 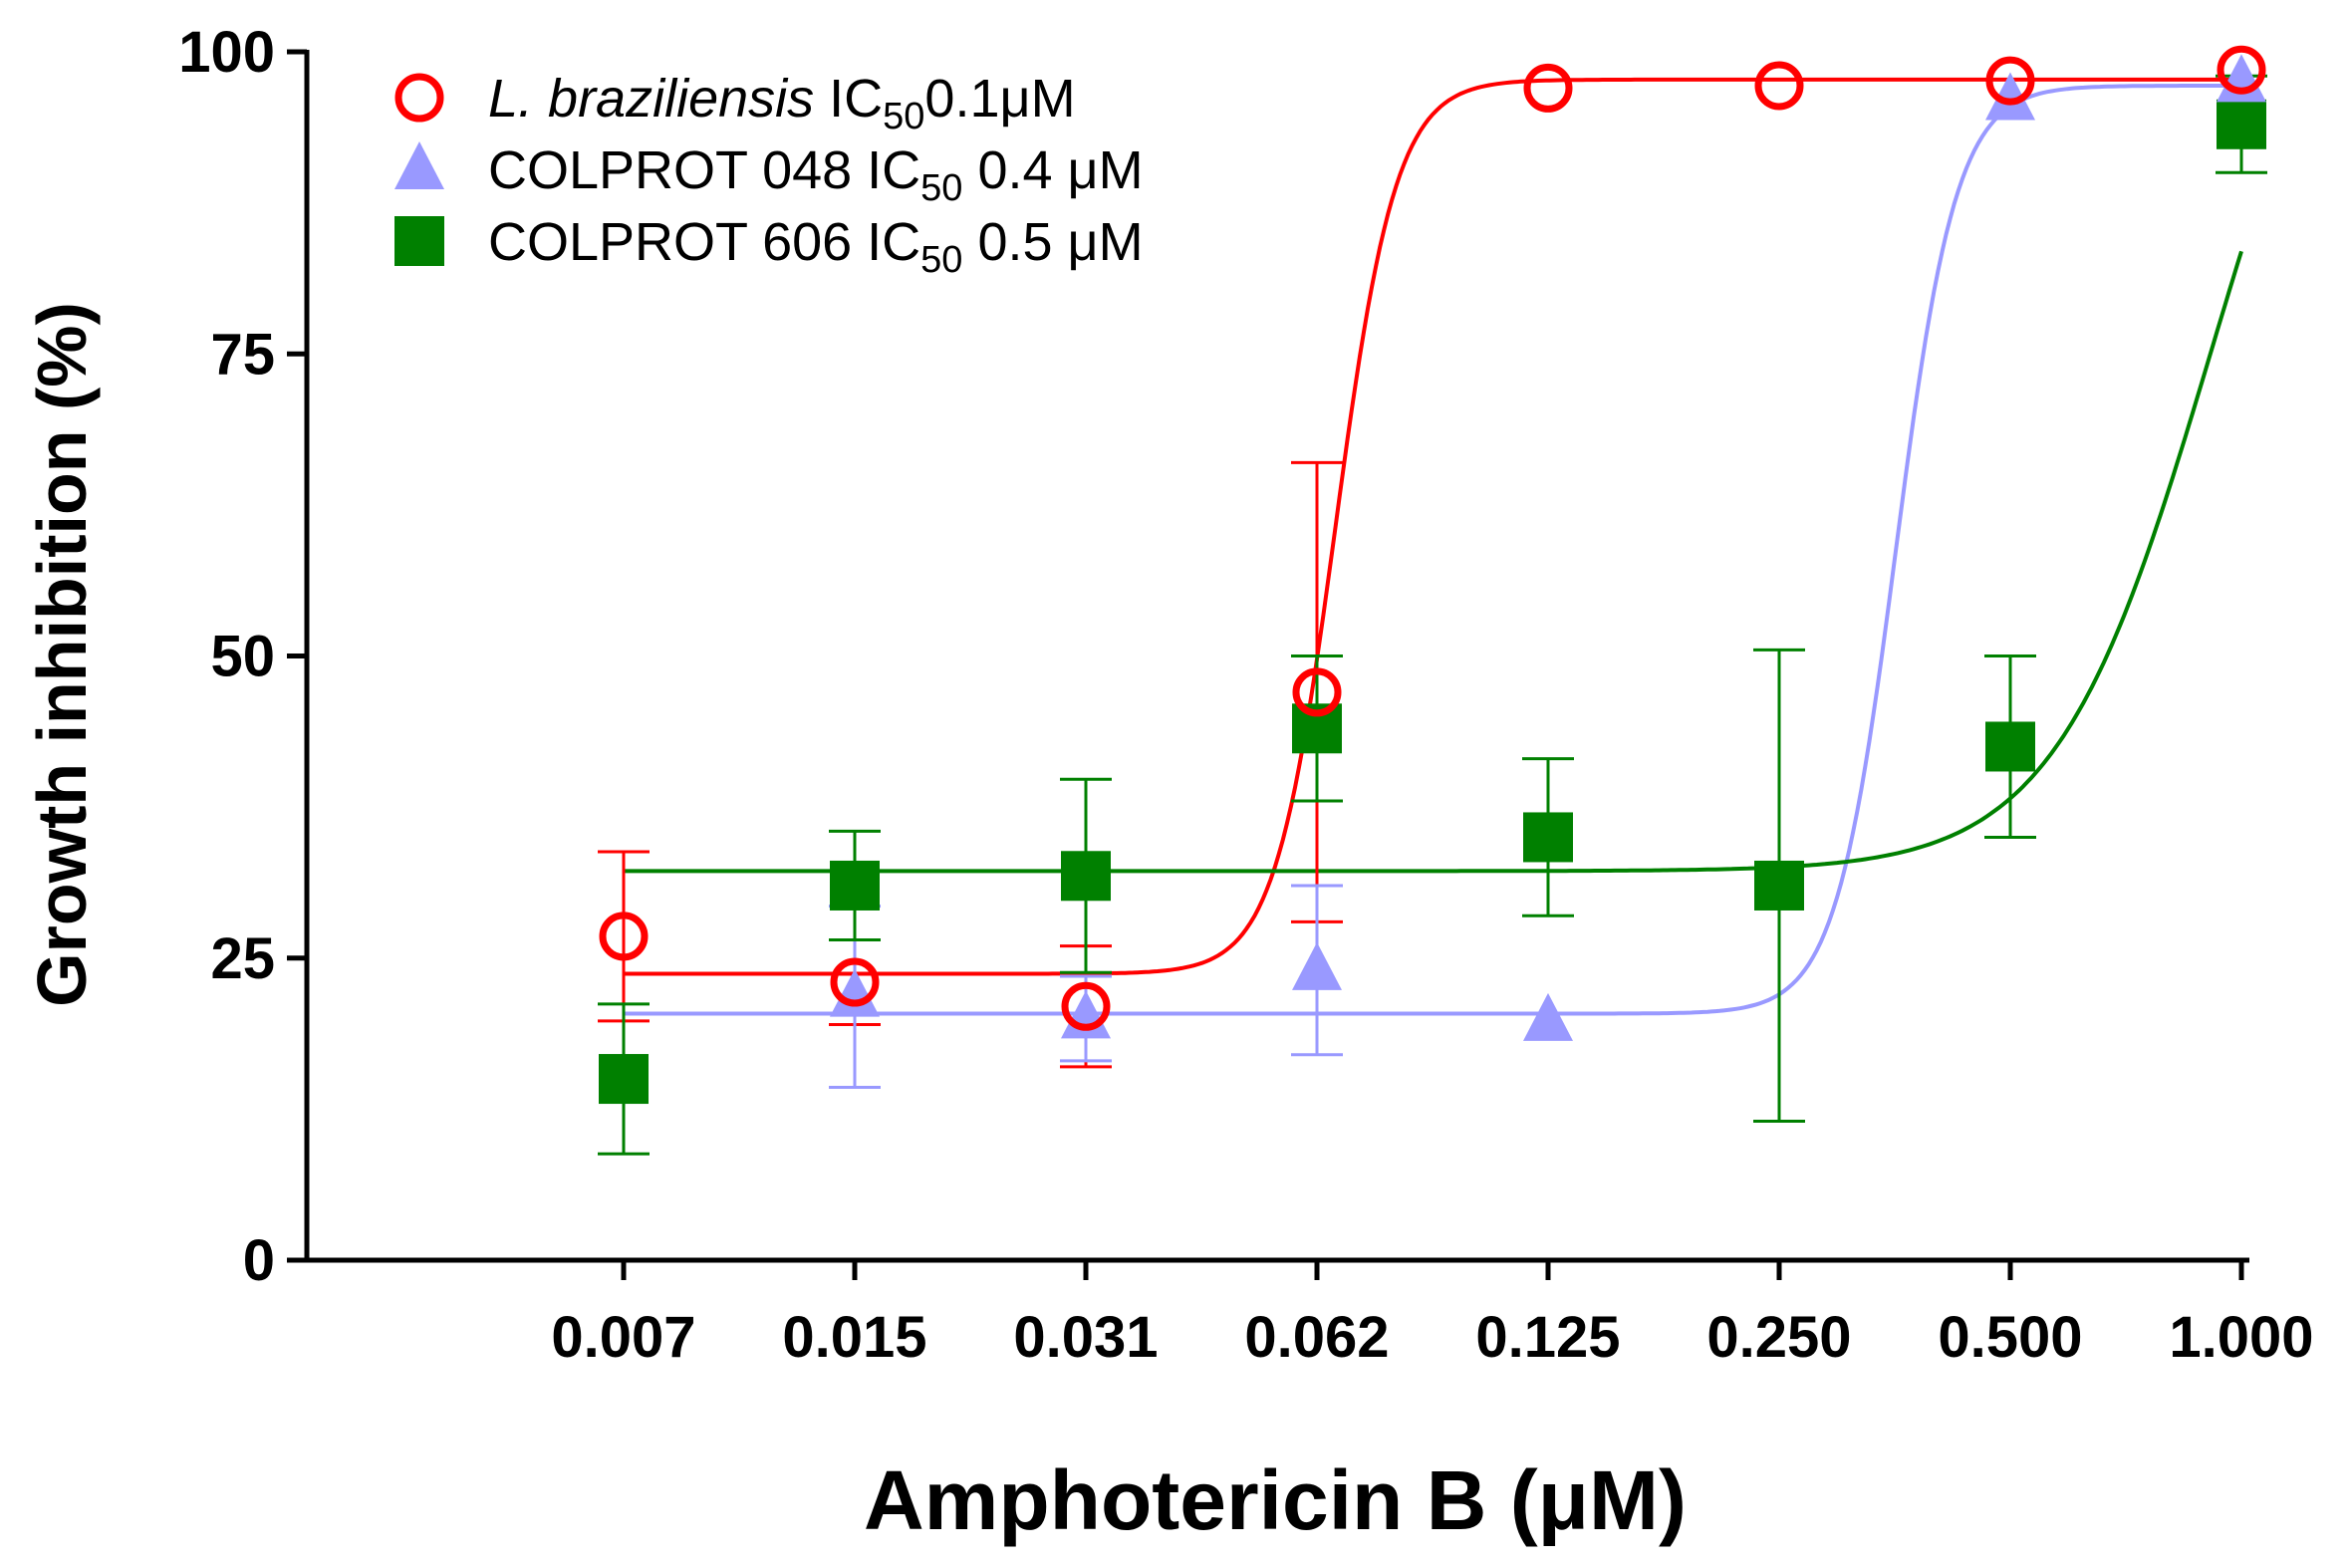 I want to click on y-ticks: 0 25 50 75 100, so click(x=242, y=656).